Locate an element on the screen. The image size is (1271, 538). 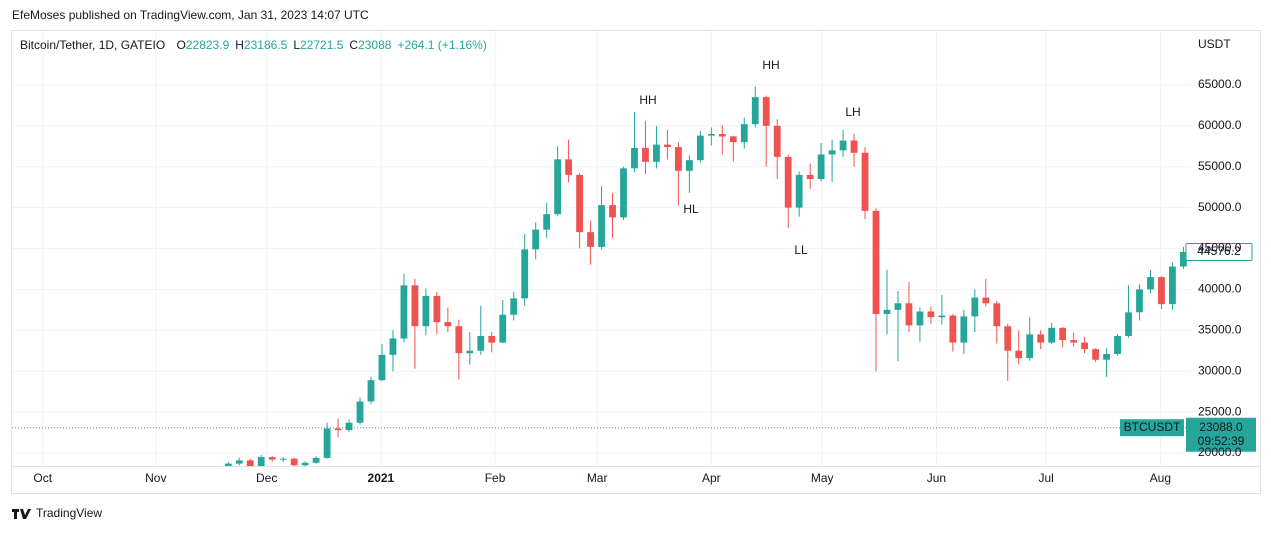
pattern-label: HL is located at coordinates (691, 209).